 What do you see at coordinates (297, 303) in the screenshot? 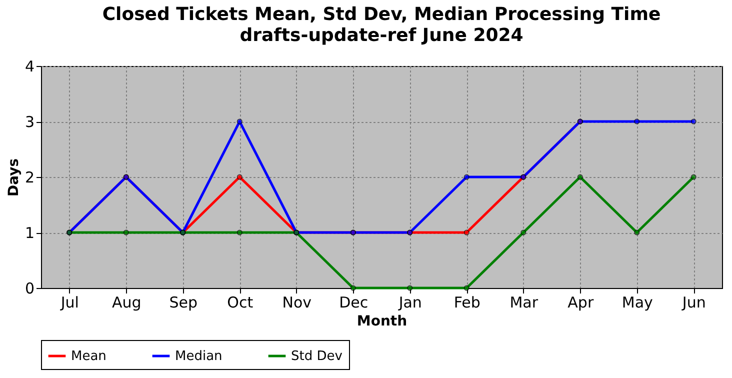
I see `x-tick-label: Nov` at bounding box center [297, 303].